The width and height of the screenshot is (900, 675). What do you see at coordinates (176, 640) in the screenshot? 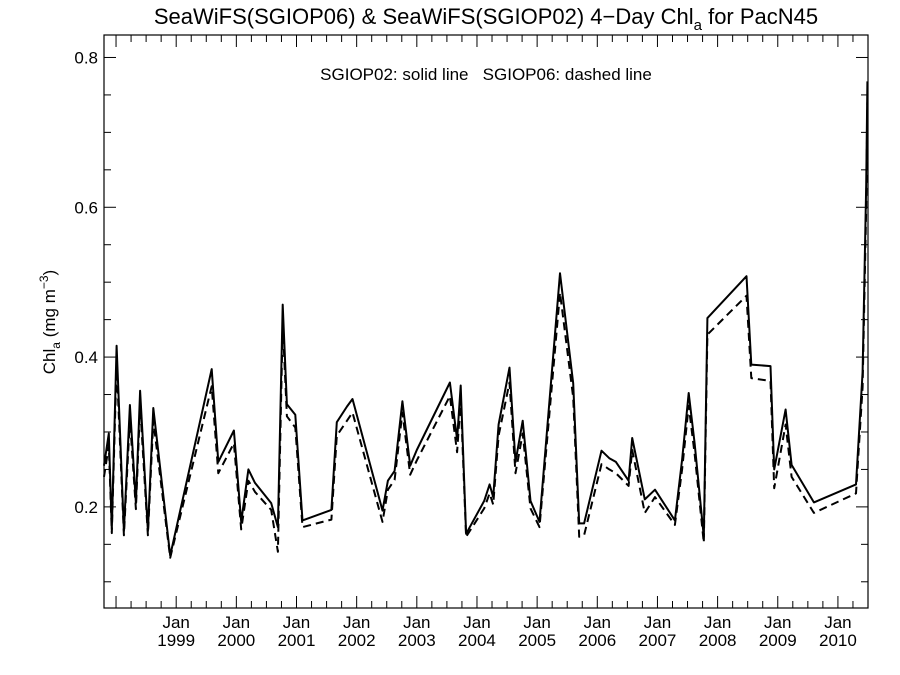
I see `x-tick-year-label: 1999` at bounding box center [176, 640].